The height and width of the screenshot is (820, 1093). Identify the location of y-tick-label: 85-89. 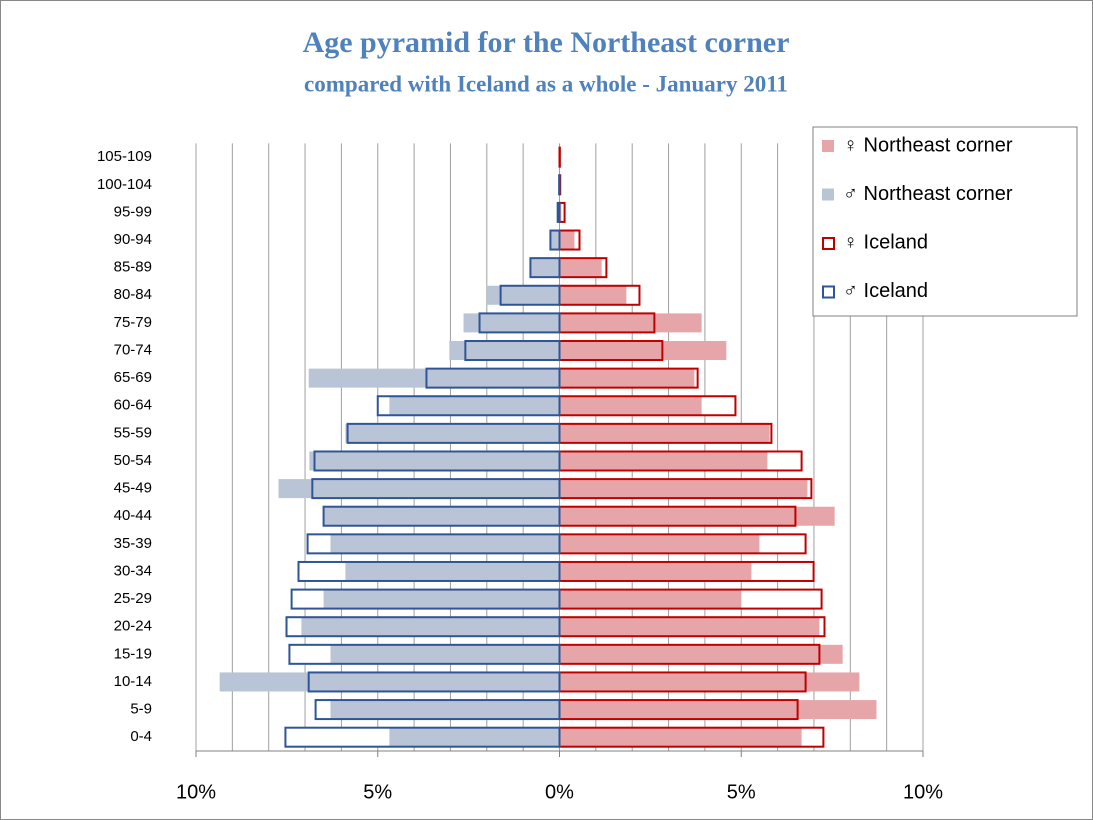
(133, 267).